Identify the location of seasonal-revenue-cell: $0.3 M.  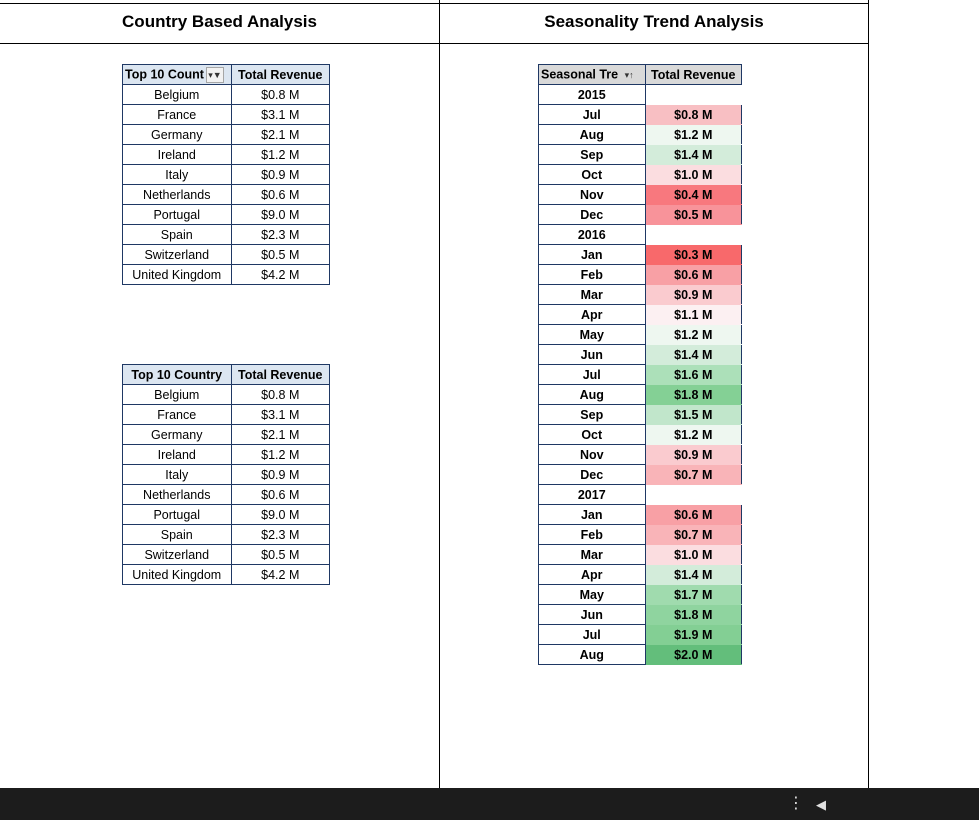
(693, 254).